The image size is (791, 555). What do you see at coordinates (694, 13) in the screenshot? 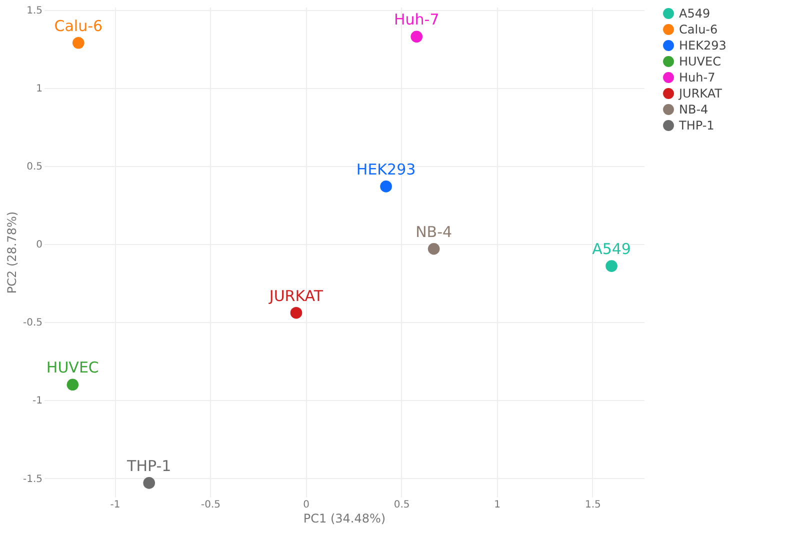
I see `legend-label: A549` at bounding box center [694, 13].